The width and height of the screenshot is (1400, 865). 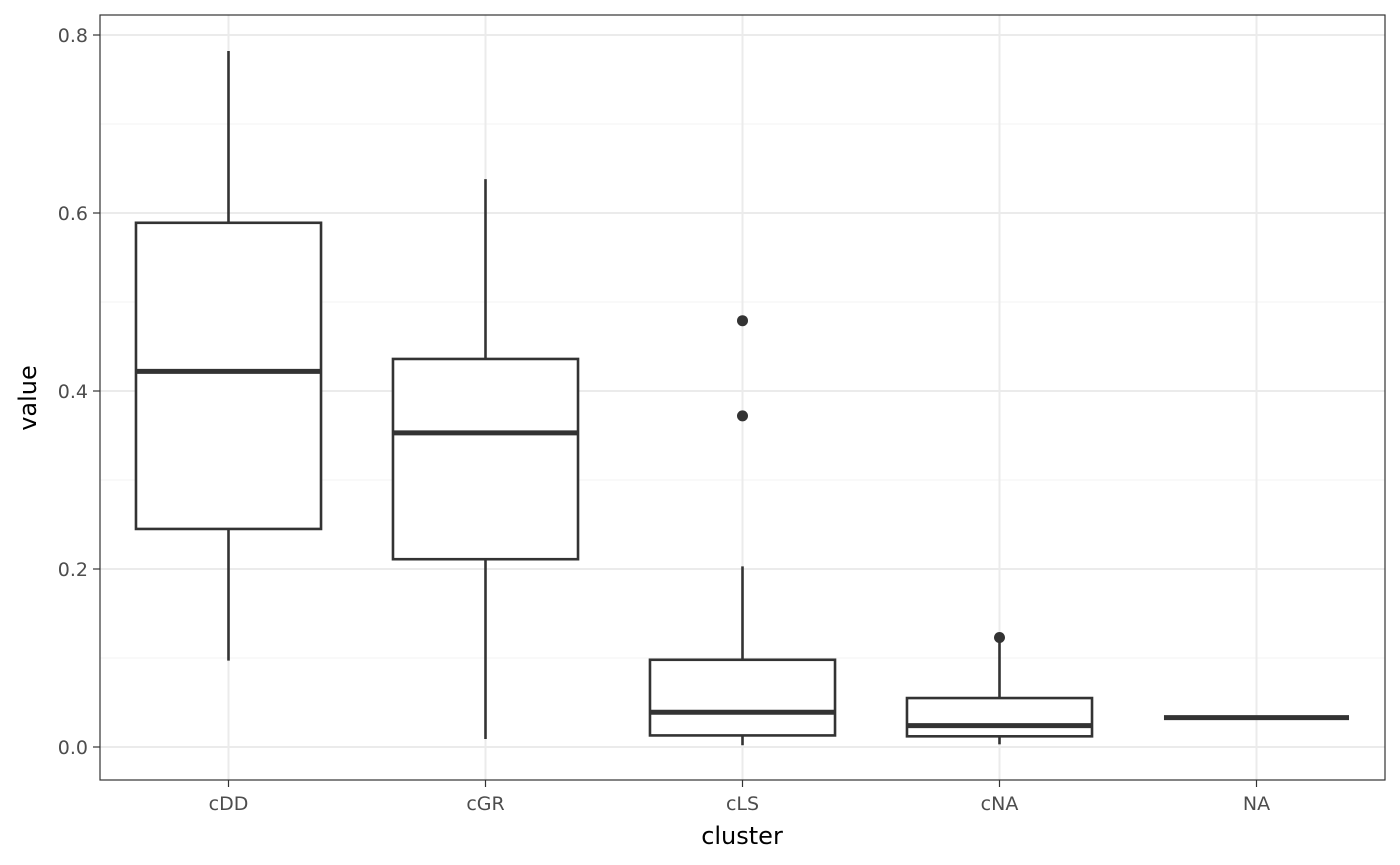 I want to click on x-axis: cDD cGR cLS cNA NA, so click(x=739, y=797).